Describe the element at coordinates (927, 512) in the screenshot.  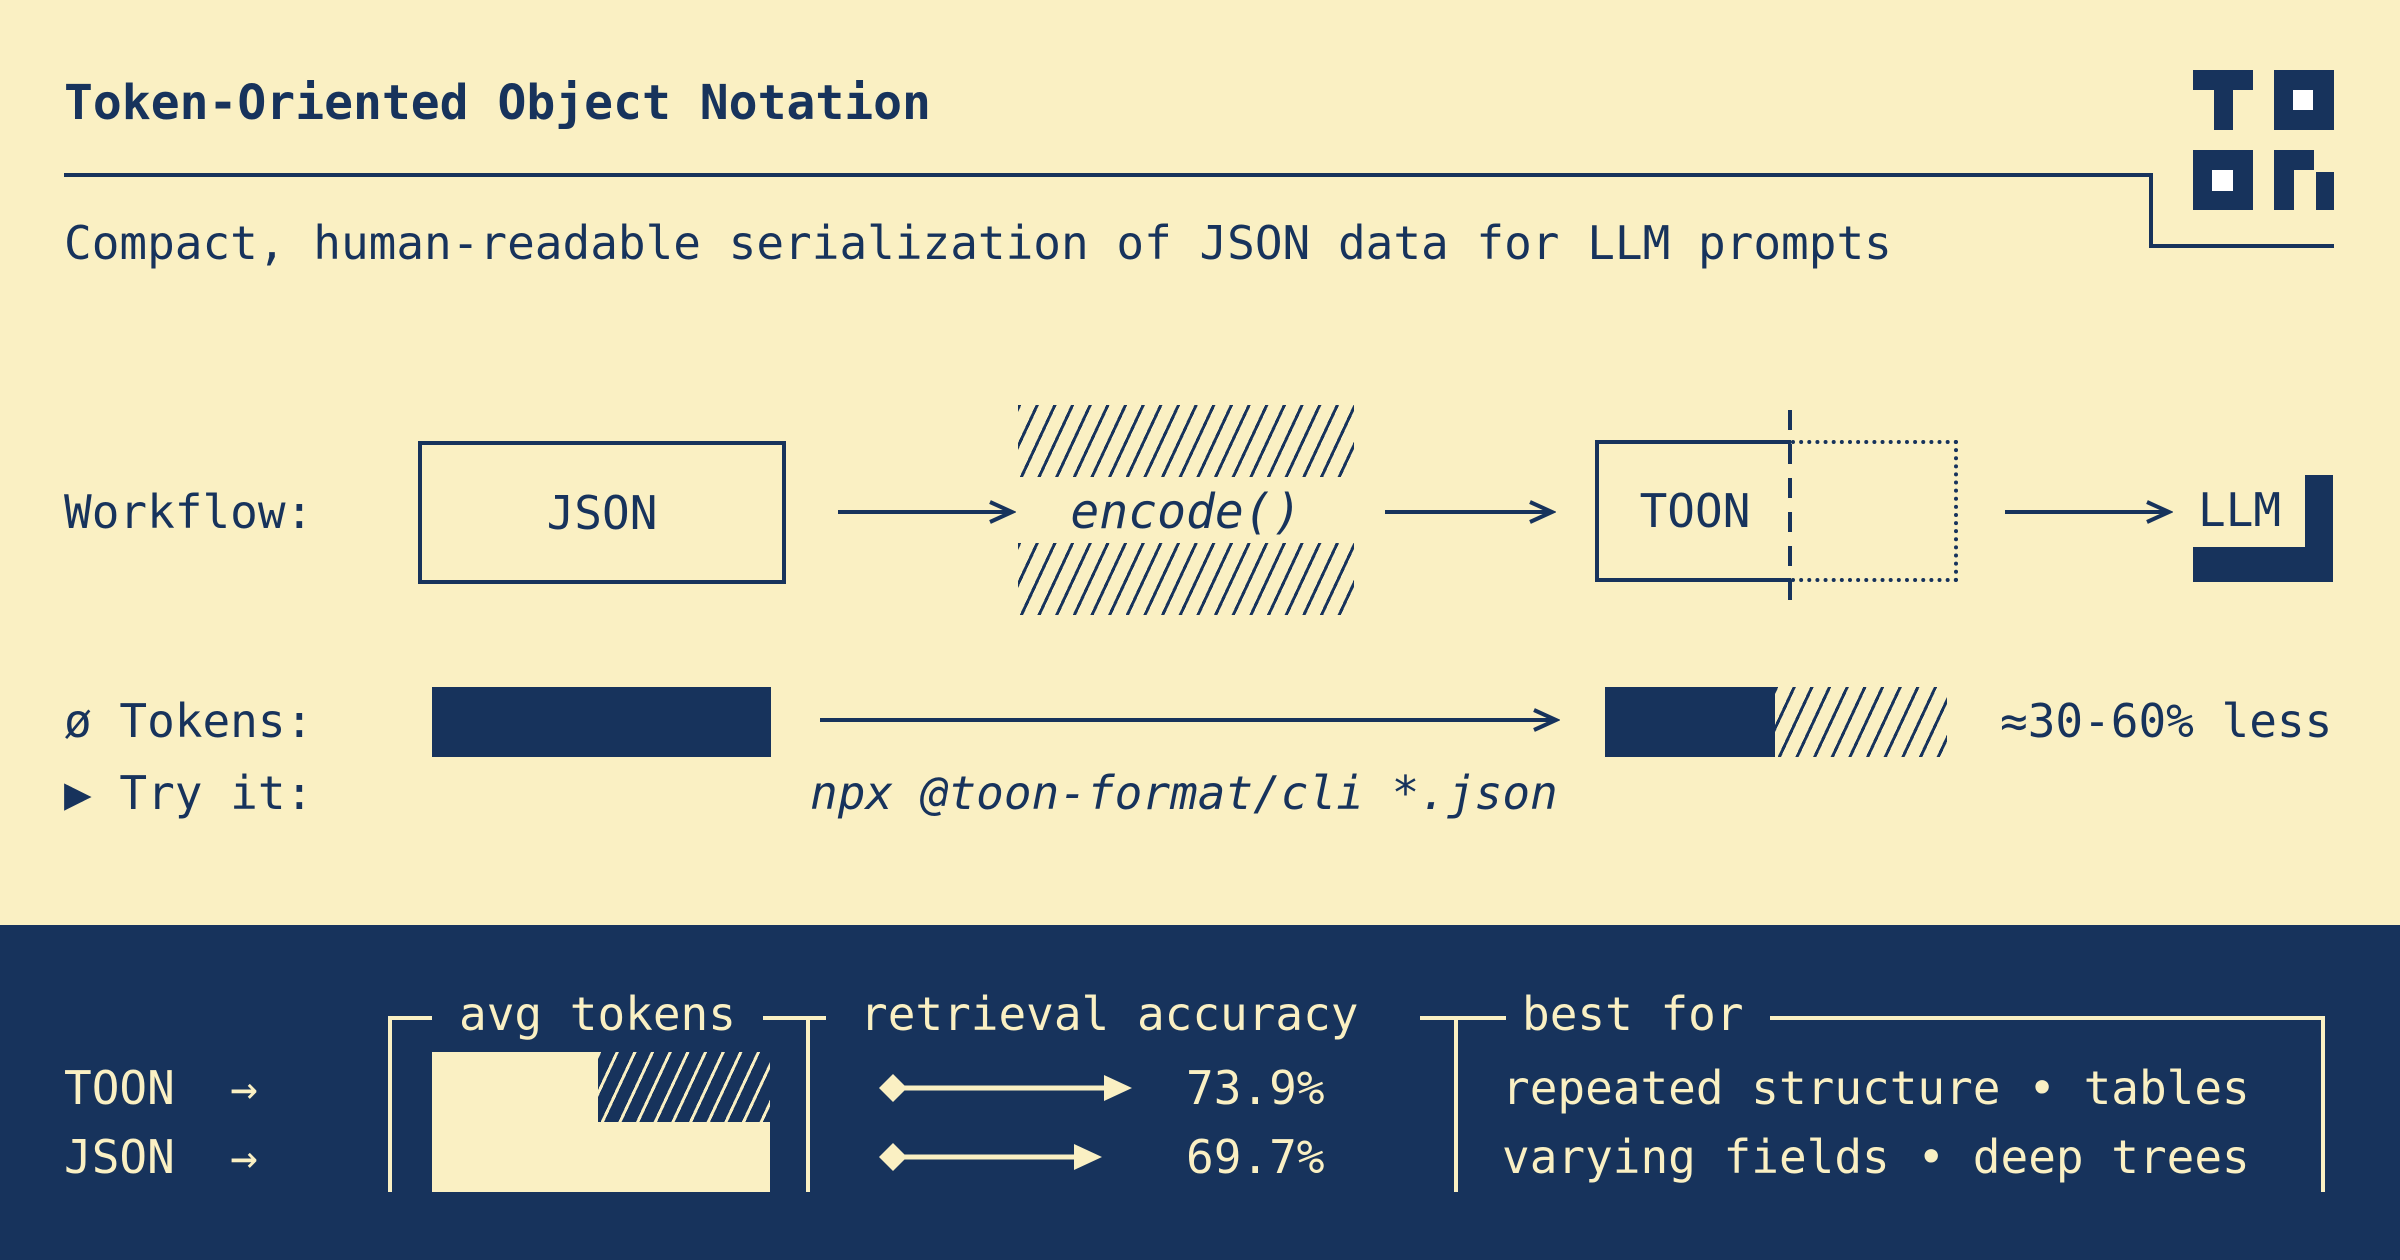
I see `arrow-json-to-encode` at that location.